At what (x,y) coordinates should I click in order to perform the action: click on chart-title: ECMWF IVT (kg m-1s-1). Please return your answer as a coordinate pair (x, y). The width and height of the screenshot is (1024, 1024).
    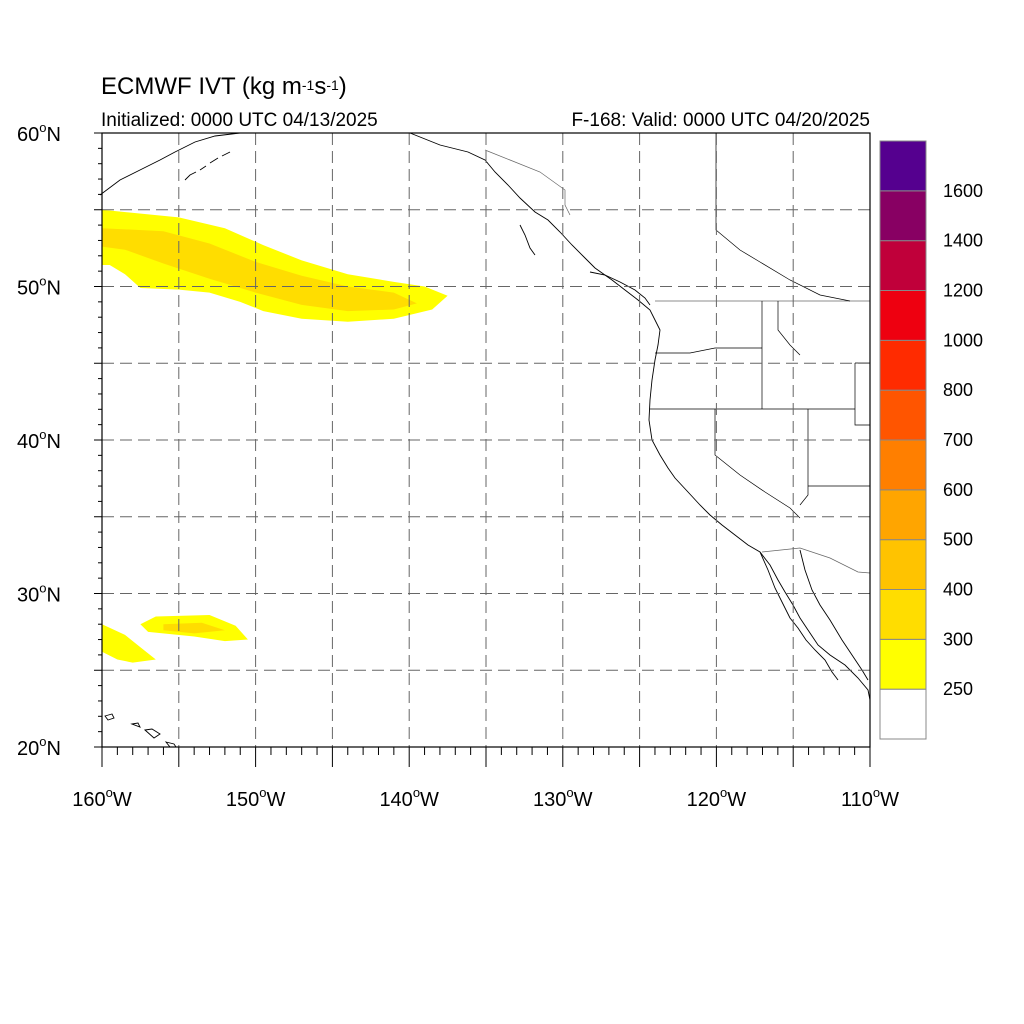
    Looking at the image, I should click on (224, 86).